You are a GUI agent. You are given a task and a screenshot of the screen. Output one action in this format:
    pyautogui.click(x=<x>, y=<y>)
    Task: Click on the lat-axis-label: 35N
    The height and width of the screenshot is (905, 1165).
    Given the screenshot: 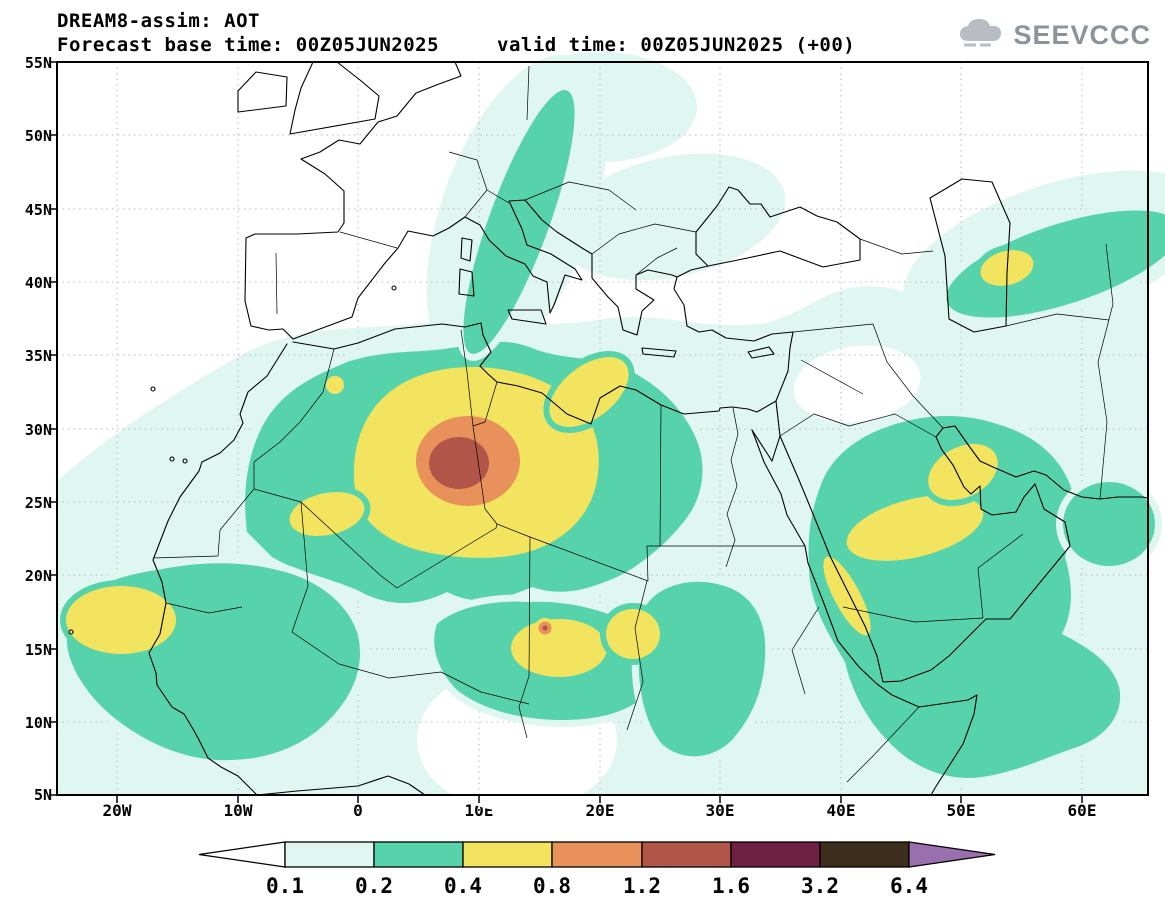 What is the action you would take?
    pyautogui.click(x=38, y=356)
    